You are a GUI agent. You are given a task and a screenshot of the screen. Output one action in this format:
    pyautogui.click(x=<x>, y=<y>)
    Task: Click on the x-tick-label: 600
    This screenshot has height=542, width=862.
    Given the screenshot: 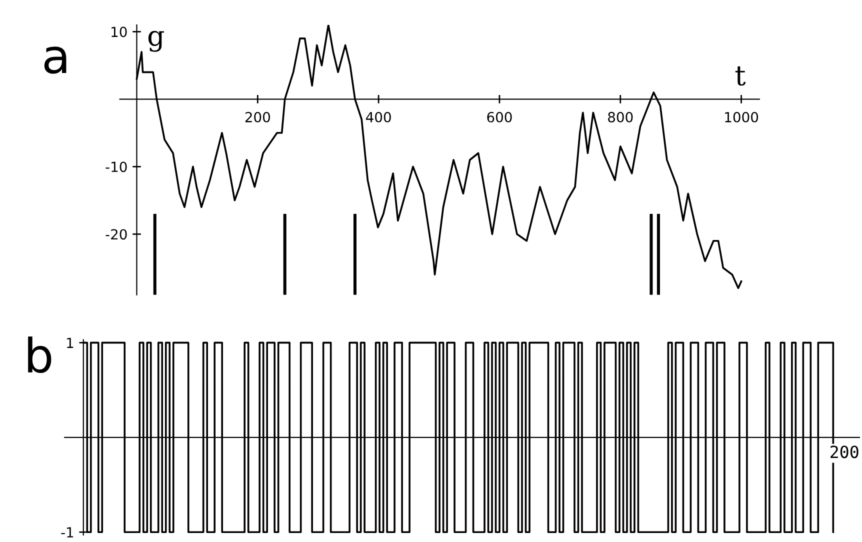 What is the action you would take?
    pyautogui.click(x=499, y=117)
    